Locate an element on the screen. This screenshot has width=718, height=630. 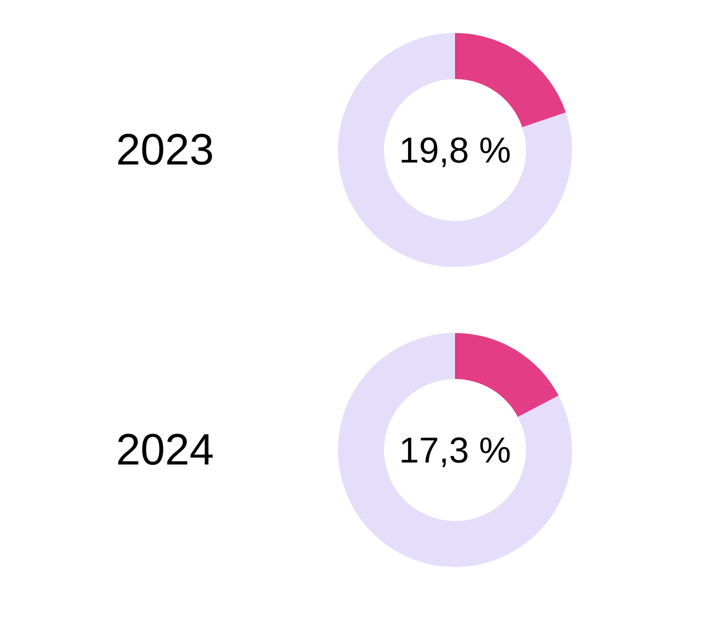
text: 17,3 % is located at coordinates (455, 450).